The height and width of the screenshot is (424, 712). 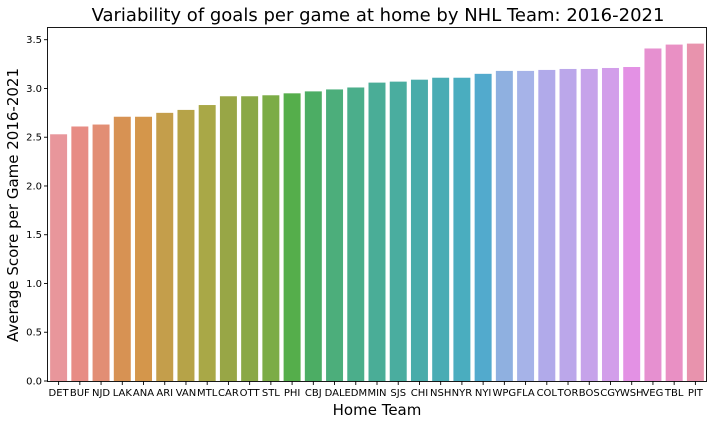 What do you see at coordinates (695, 212) in the screenshot?
I see `bar-pit` at bounding box center [695, 212].